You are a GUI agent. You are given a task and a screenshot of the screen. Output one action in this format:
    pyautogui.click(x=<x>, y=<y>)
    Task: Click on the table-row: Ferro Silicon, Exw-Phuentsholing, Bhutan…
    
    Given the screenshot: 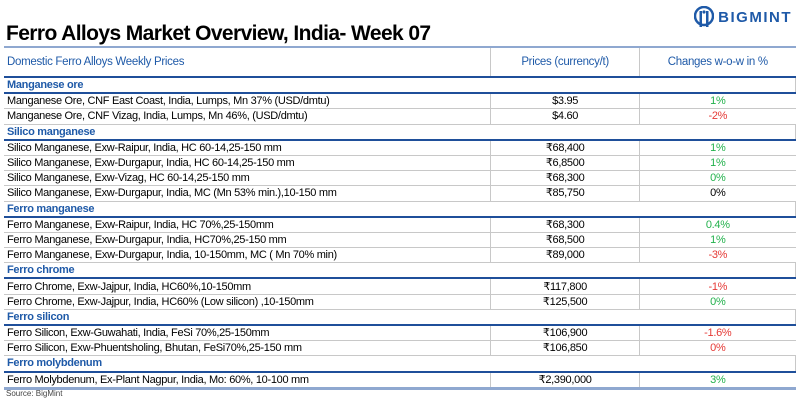 What is the action you would take?
    pyautogui.click(x=400, y=348)
    